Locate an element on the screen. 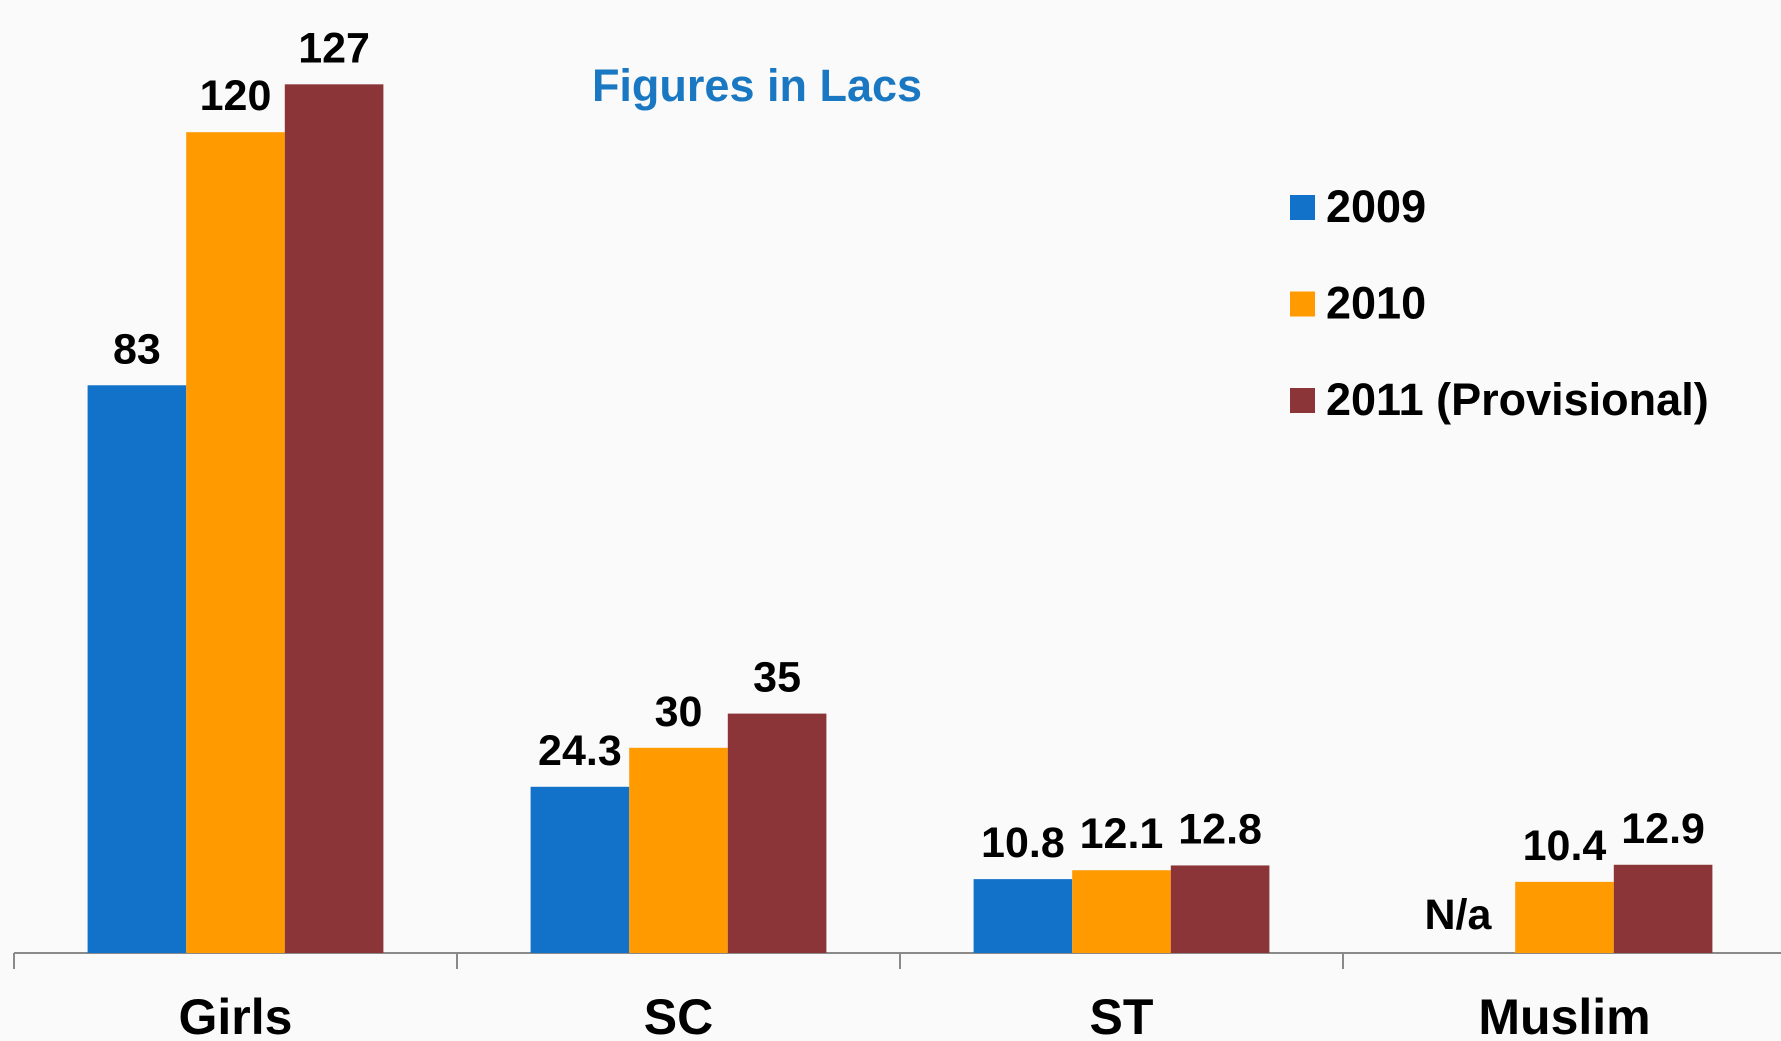  data-label: 30 is located at coordinates (679, 712).